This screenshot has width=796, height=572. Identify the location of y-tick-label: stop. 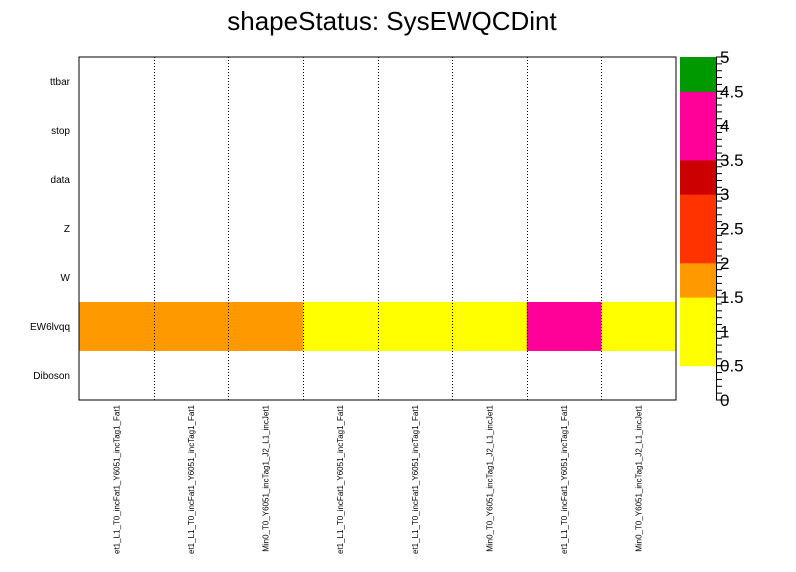
(60, 131).